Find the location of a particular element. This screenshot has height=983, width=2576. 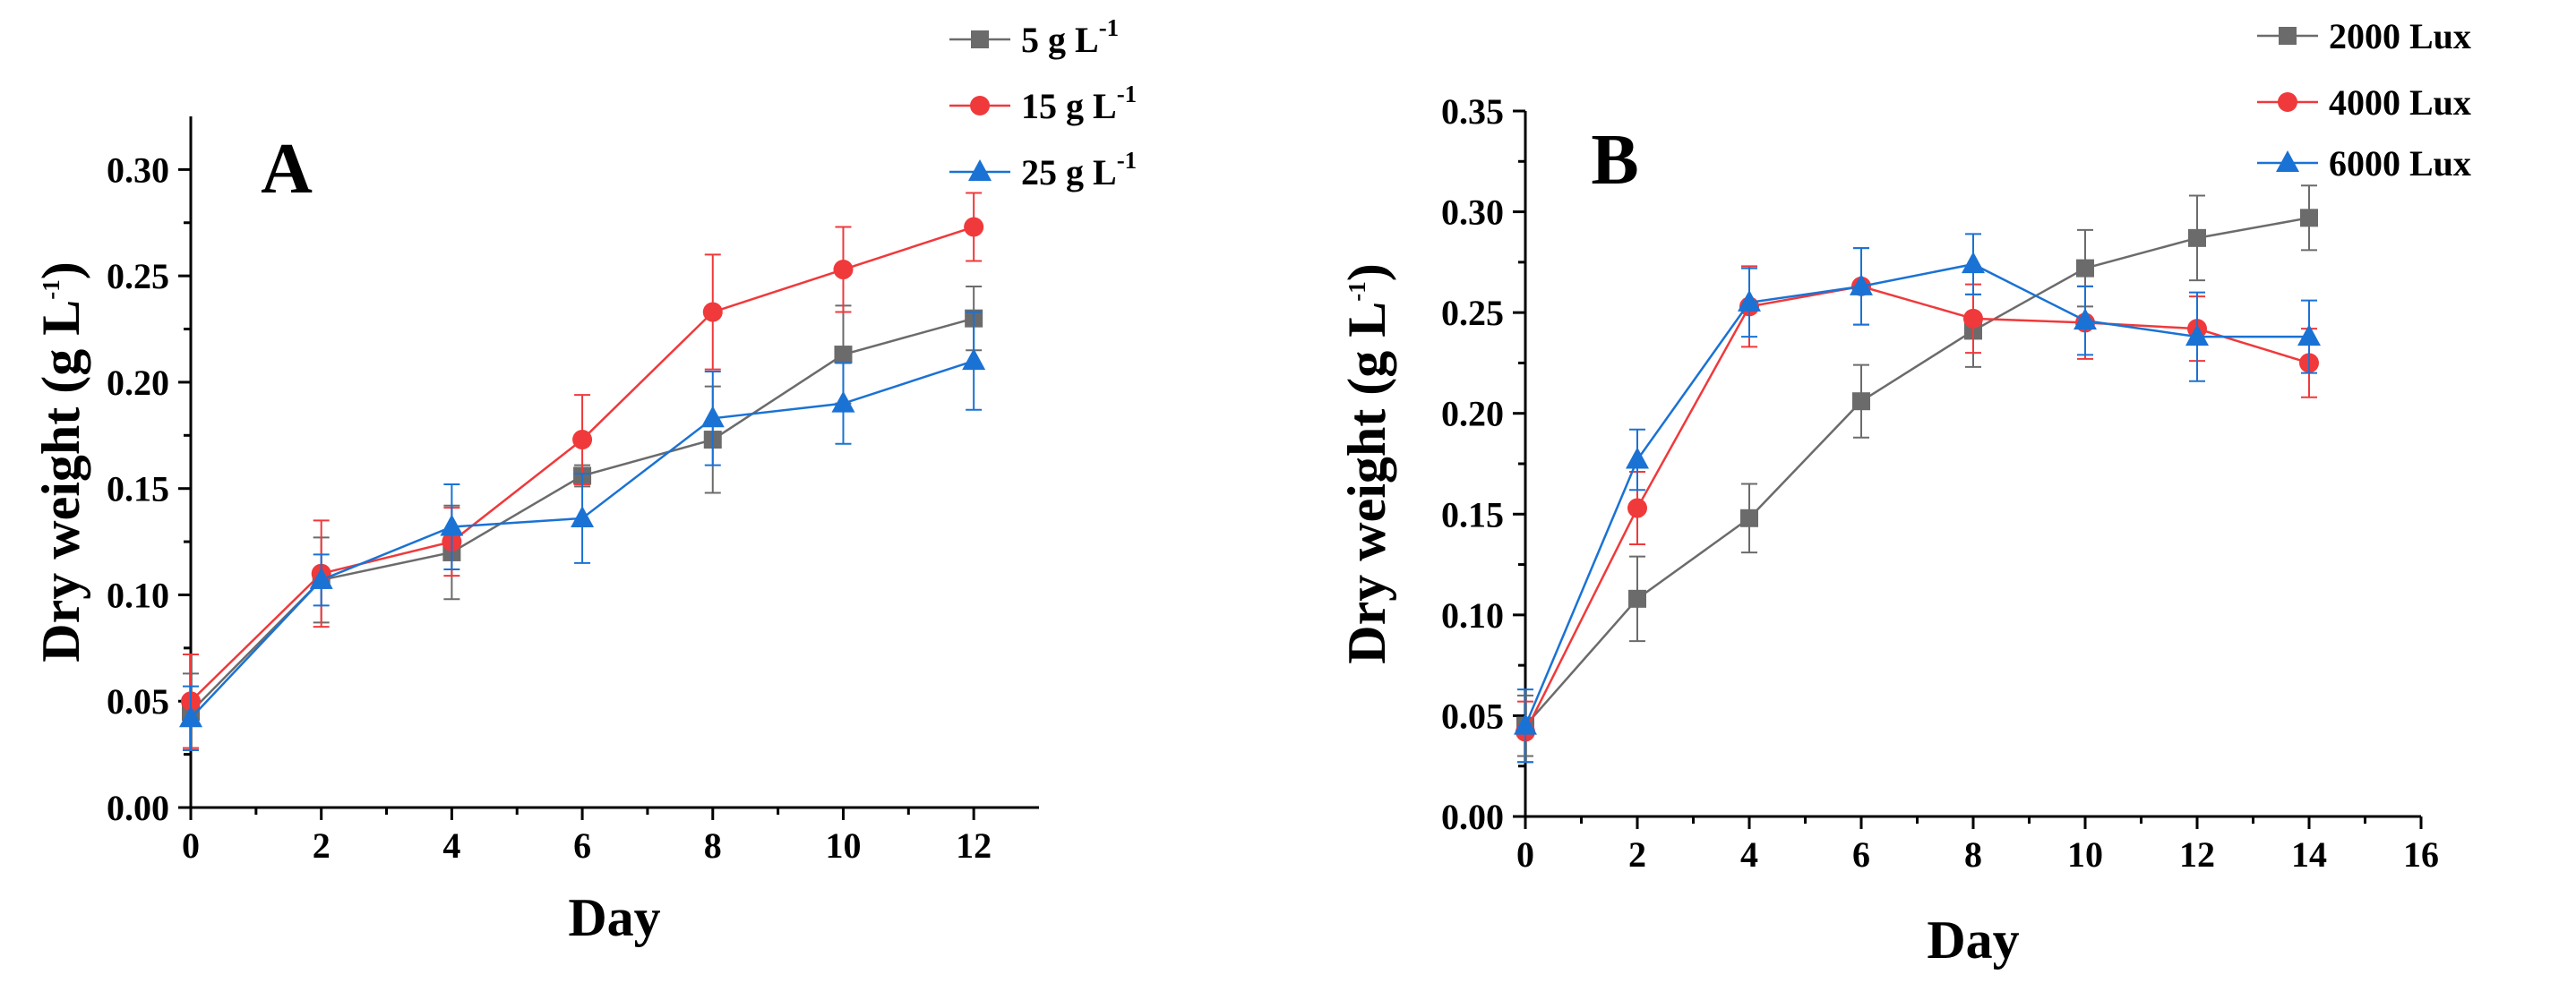

panel-label: A is located at coordinates (287, 169).